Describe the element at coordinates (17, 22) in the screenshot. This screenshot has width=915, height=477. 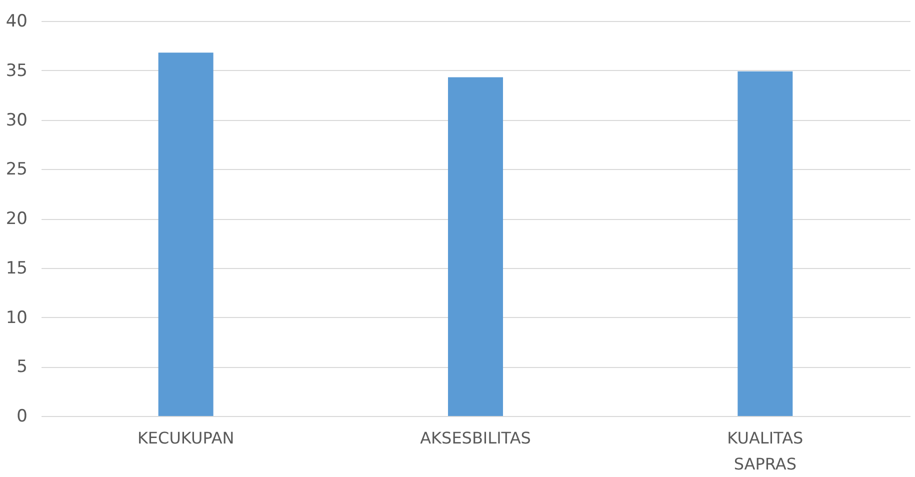
I see `y-tick-label: 40` at that location.